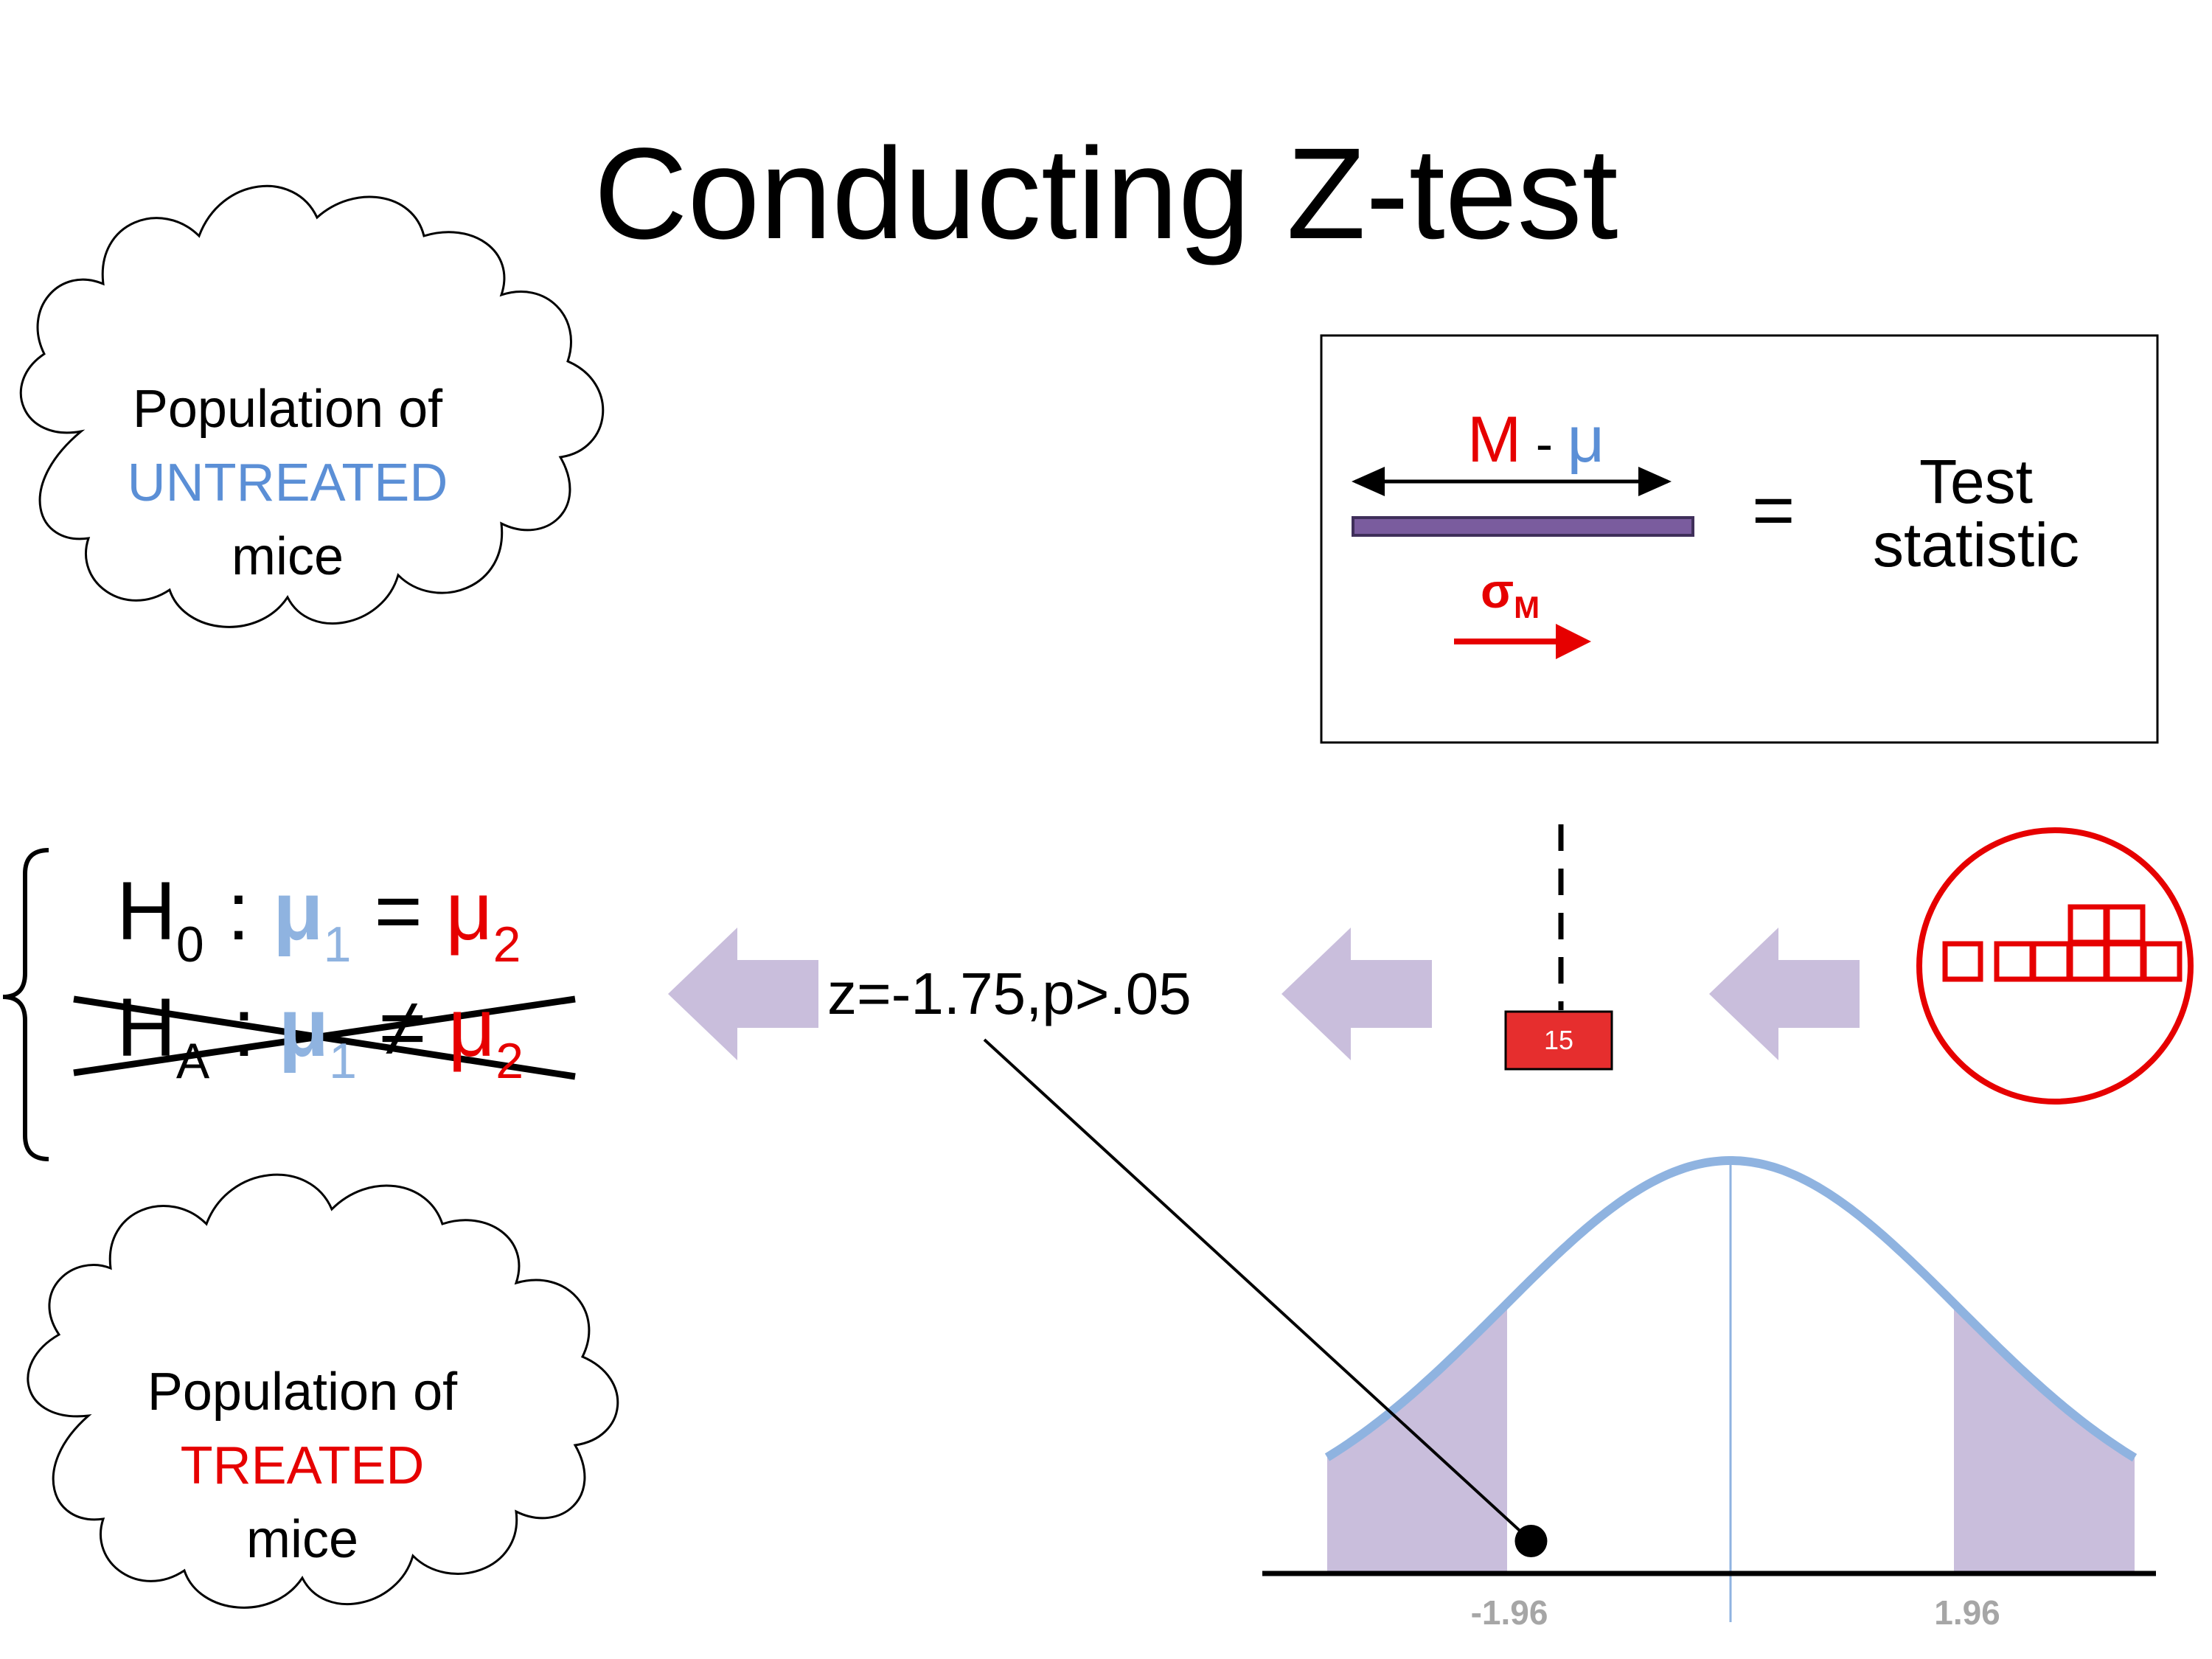 The height and width of the screenshot is (1659, 2212). What do you see at coordinates (1523, 526) in the screenshot?
I see `difference-bar` at bounding box center [1523, 526].